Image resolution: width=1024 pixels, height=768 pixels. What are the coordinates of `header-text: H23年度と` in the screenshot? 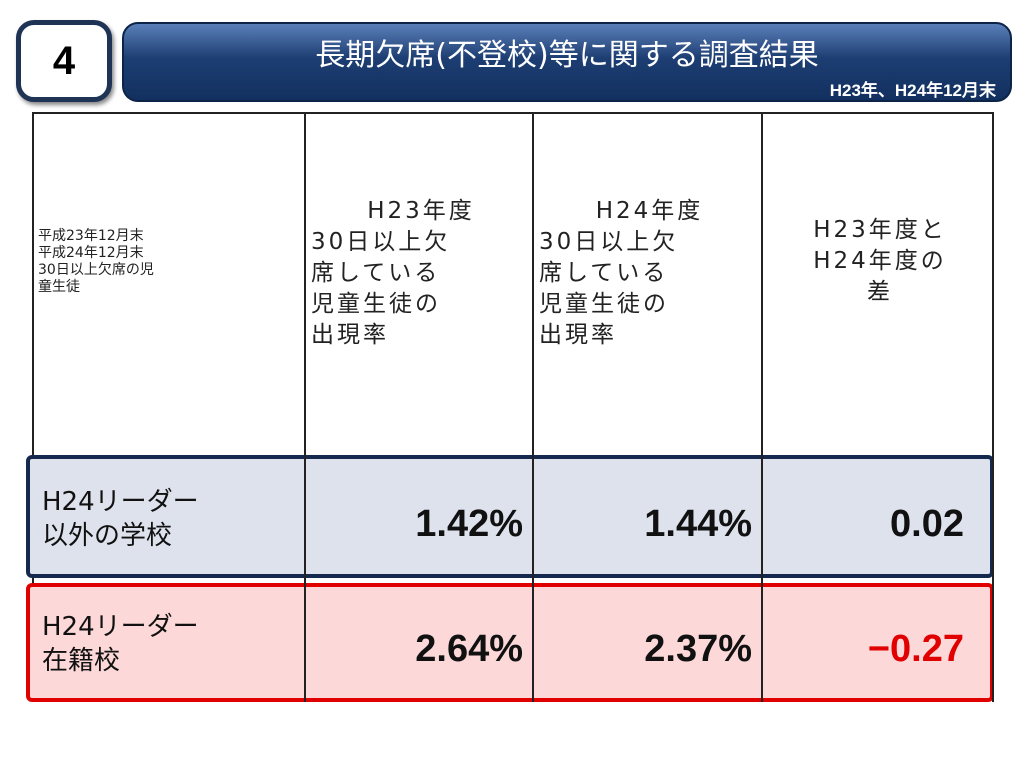 It's located at (880, 230).